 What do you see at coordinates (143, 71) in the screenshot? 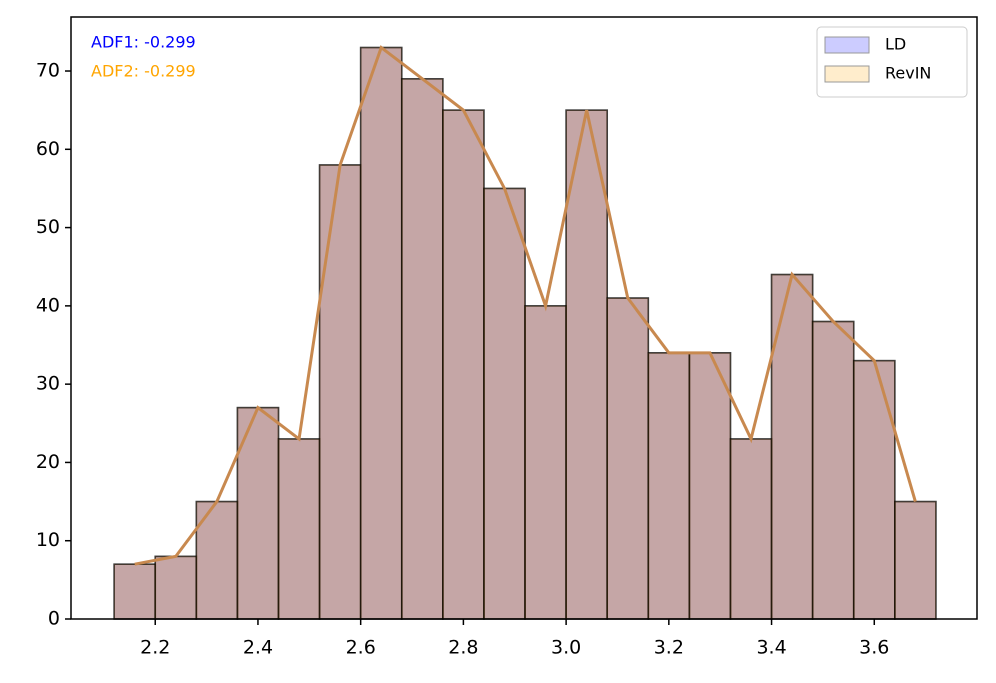
I see `annotation: ADF2: -0.299` at bounding box center [143, 71].